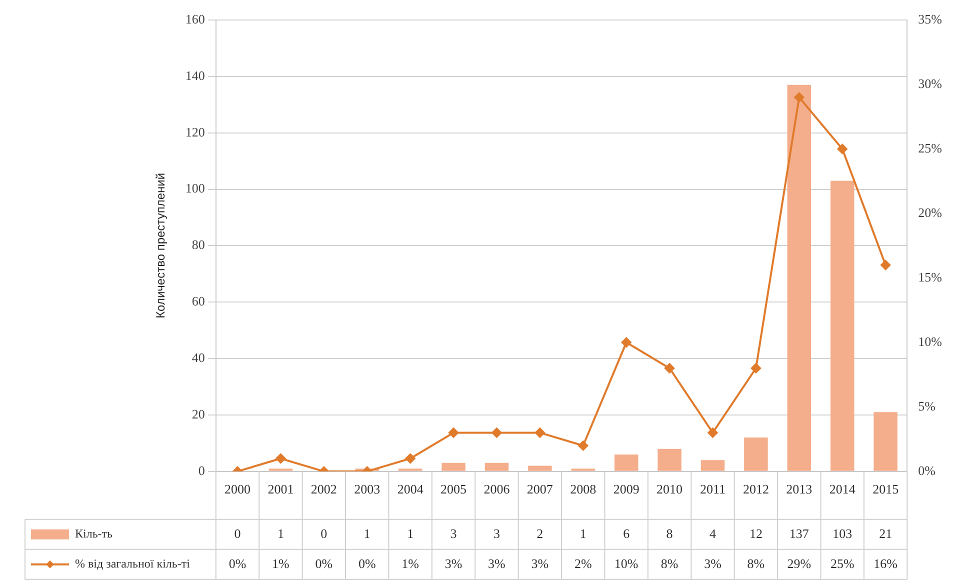 The height and width of the screenshot is (587, 955). Describe the element at coordinates (930, 212) in the screenshot. I see `y2-tick-label: 20%` at that location.